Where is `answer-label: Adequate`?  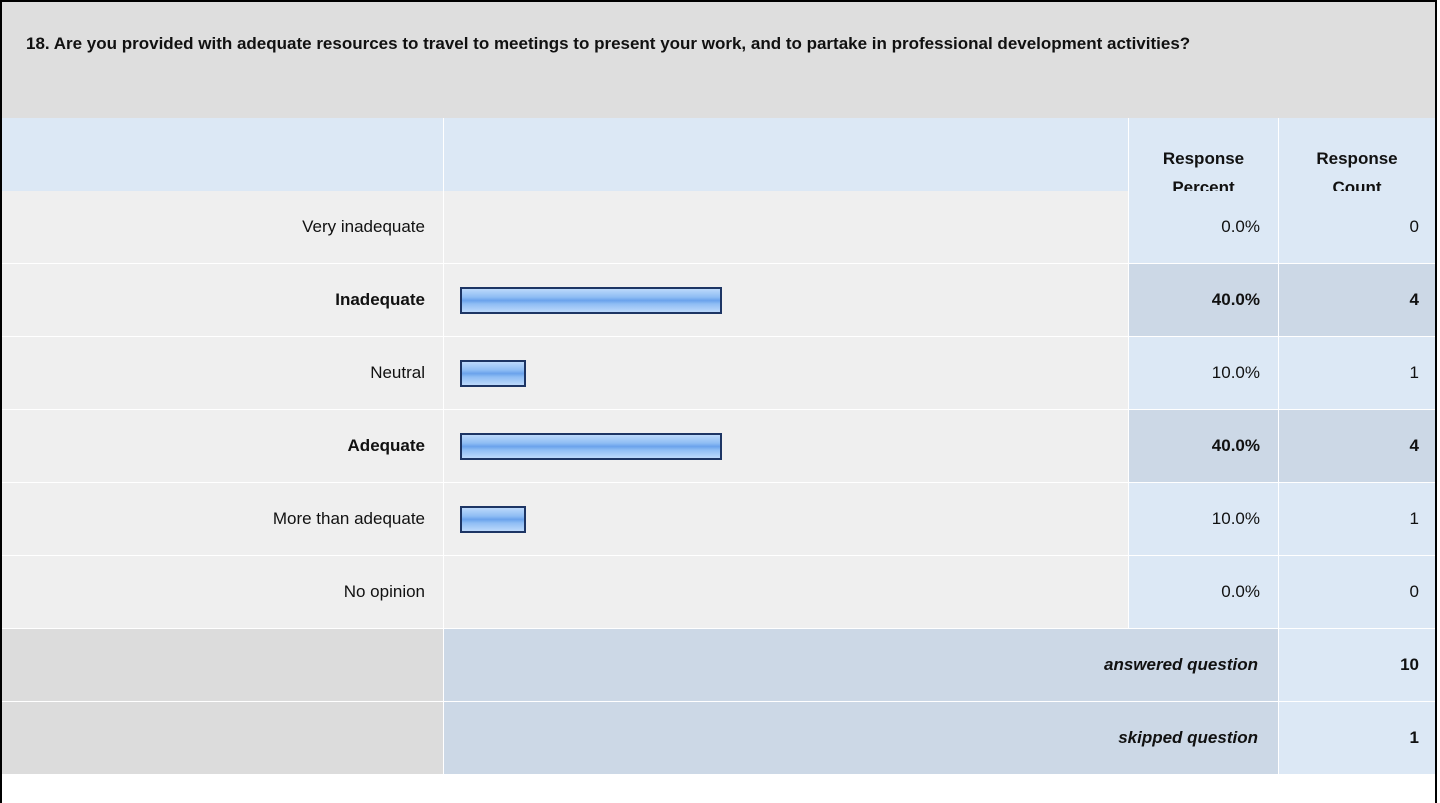
answer-label: Adequate is located at coordinates (222, 446).